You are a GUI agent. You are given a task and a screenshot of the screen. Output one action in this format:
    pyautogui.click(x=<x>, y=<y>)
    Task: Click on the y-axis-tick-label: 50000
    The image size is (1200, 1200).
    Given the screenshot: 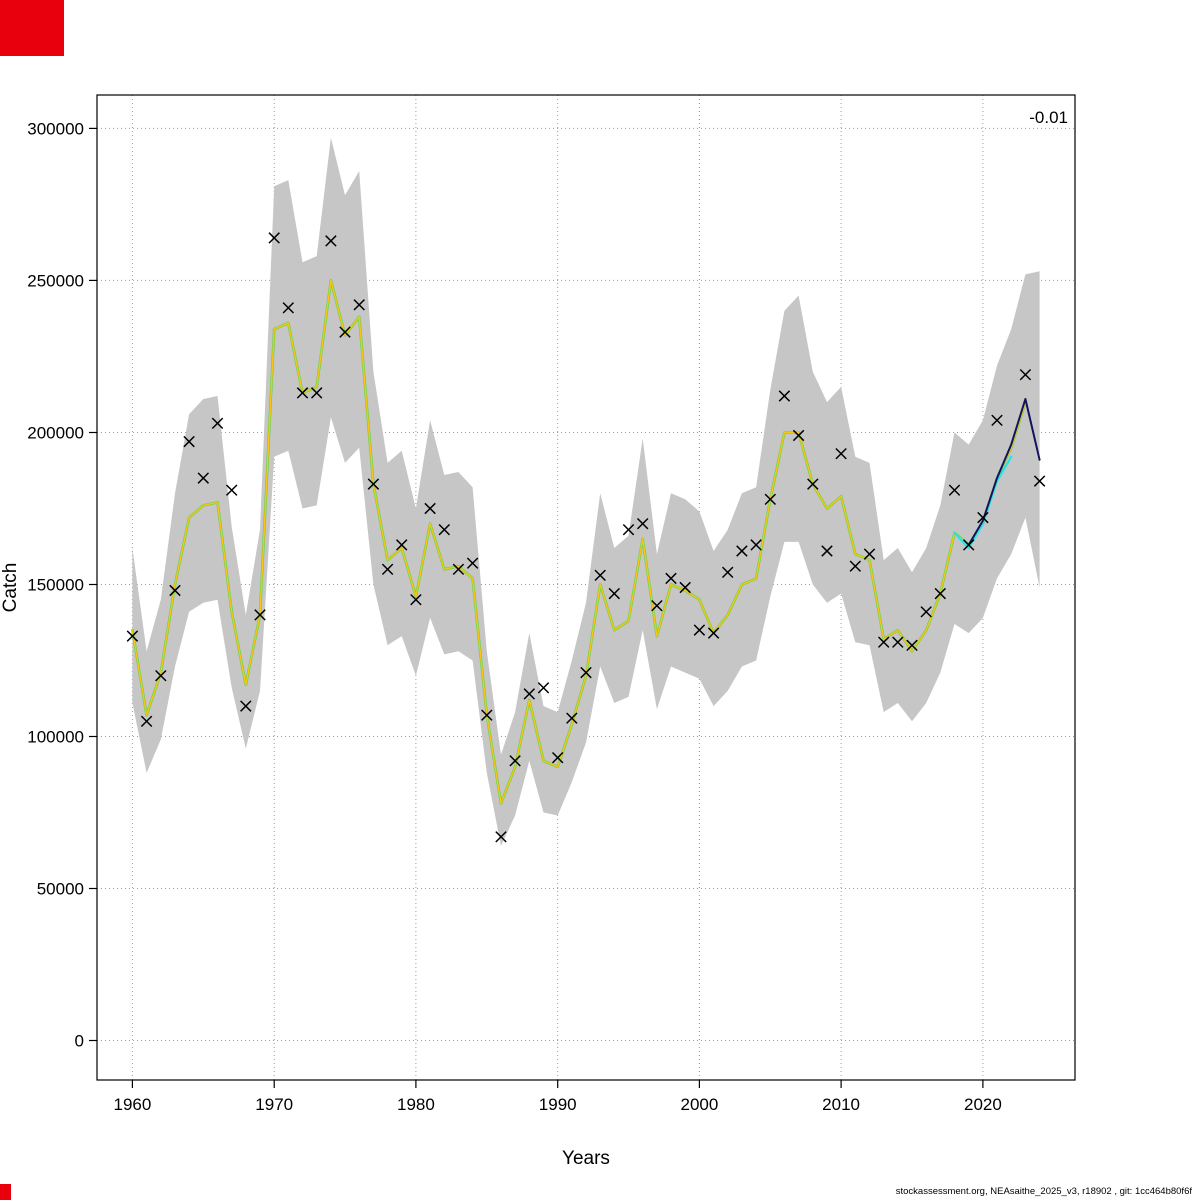 What is the action you would take?
    pyautogui.click(x=60, y=889)
    